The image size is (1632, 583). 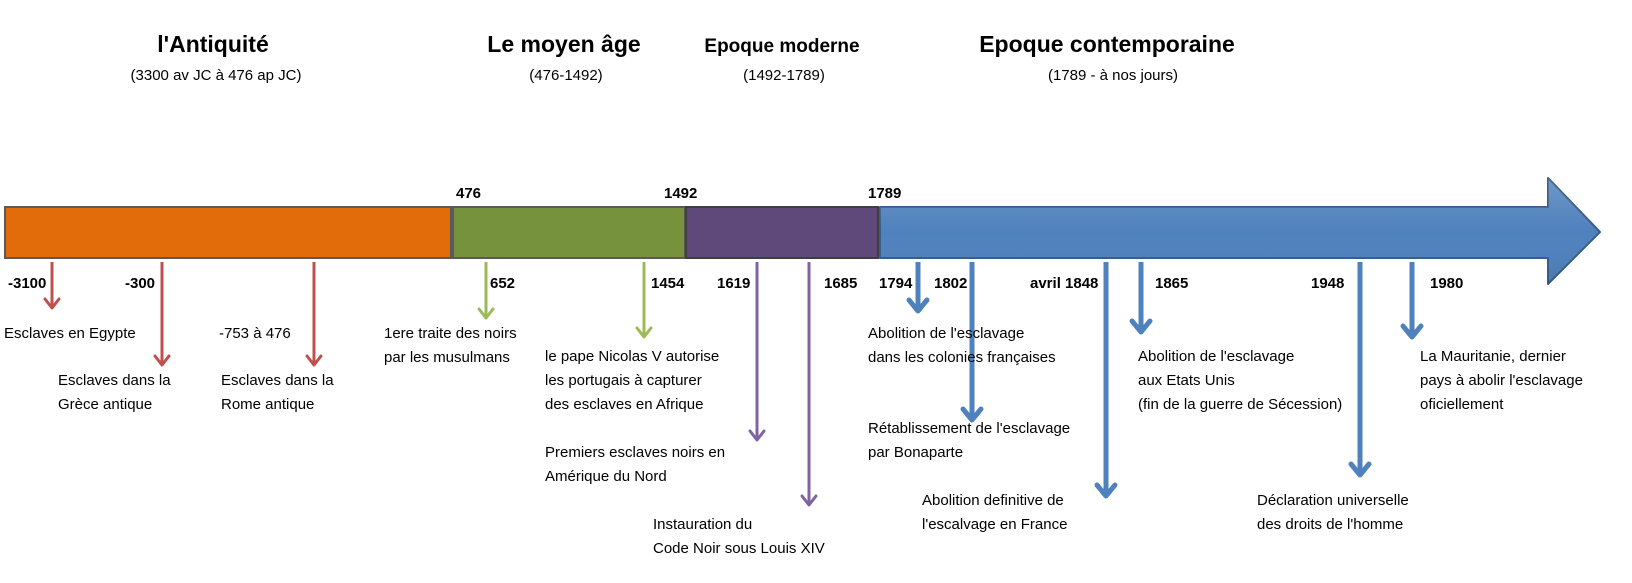 I want to click on event-text-etats-unis-l1: Abolition de l'esclavage, so click(x=1216, y=356).